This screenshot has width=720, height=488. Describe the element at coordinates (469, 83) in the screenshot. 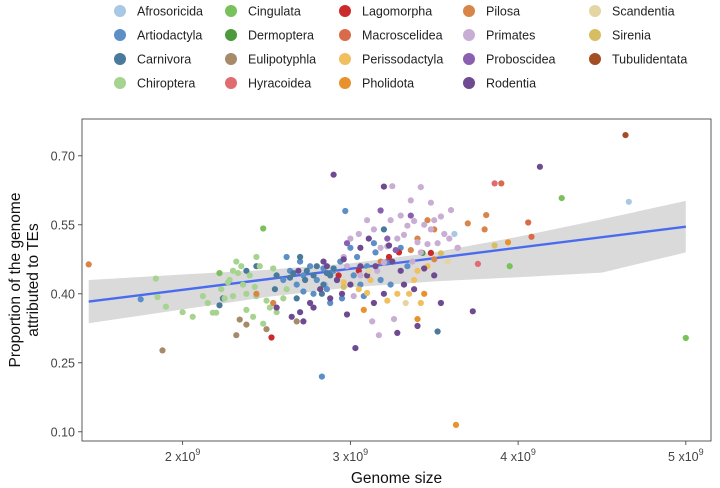

I see `legend-swatch-rodentia` at that location.